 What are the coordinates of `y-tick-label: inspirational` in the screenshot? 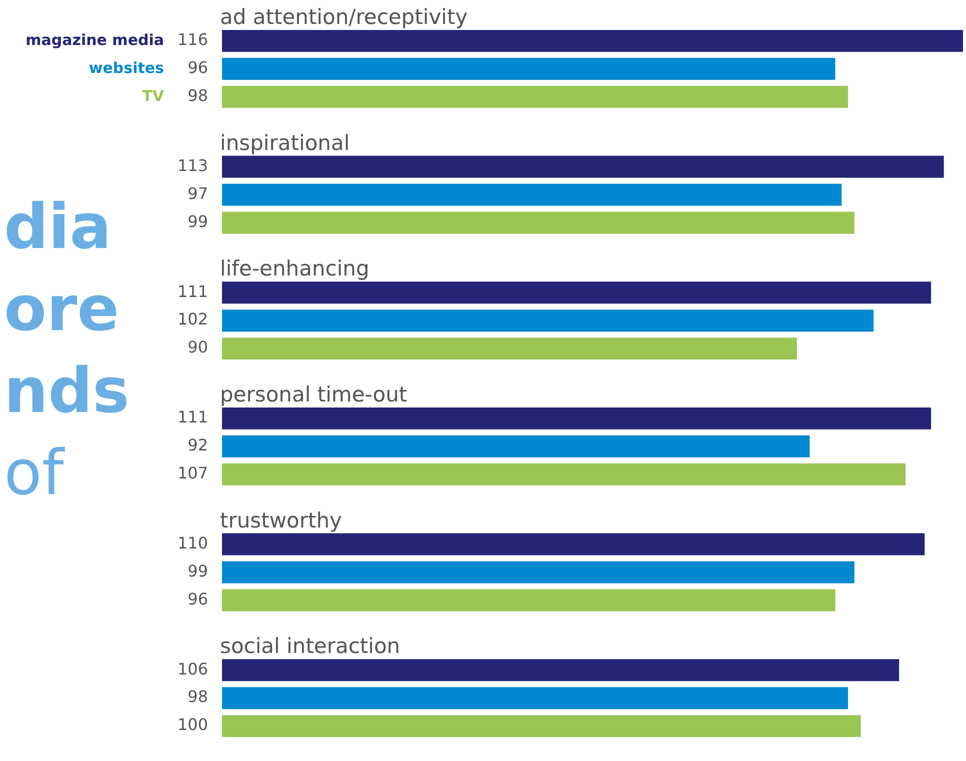 It's located at (285, 142).